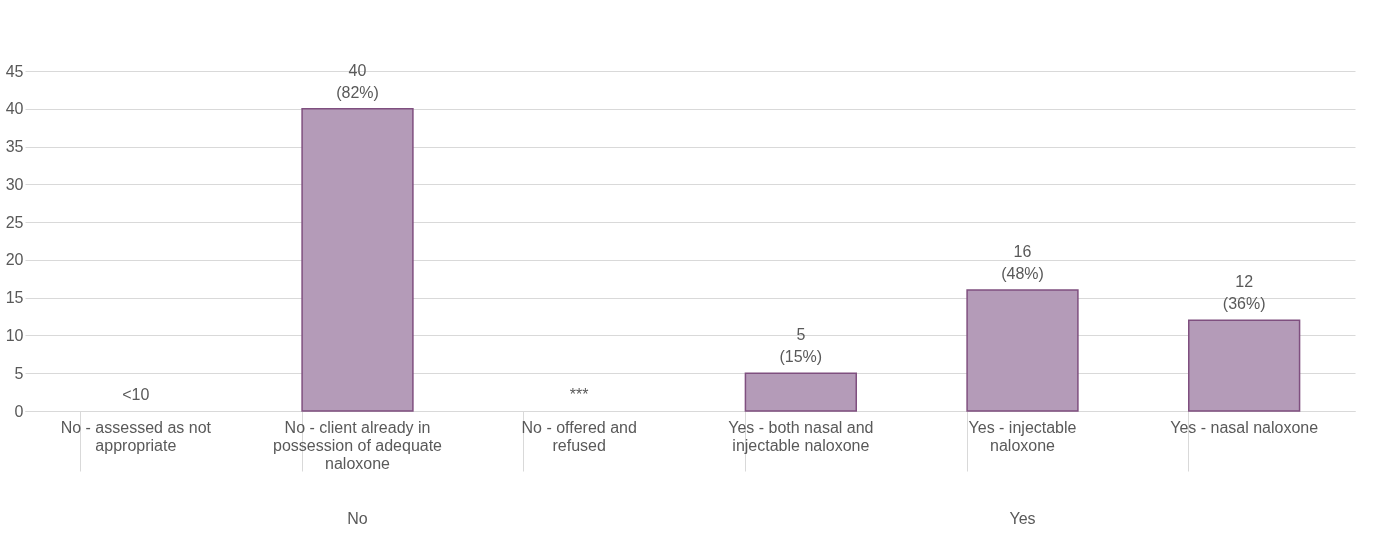 Image resolution: width=1390 pixels, height=553 pixels. Describe the element at coordinates (14, 109) in the screenshot. I see `y-tick-label: 40` at that location.